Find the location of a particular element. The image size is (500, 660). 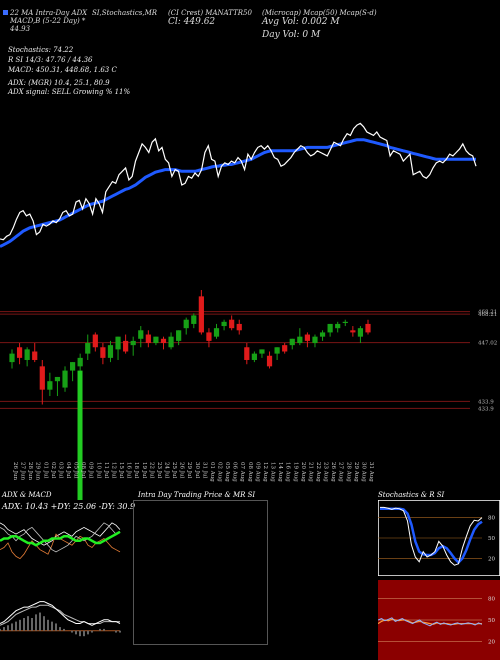

header-mid-block: SI,Stochastics,MR is located at coordinates (125, 13).